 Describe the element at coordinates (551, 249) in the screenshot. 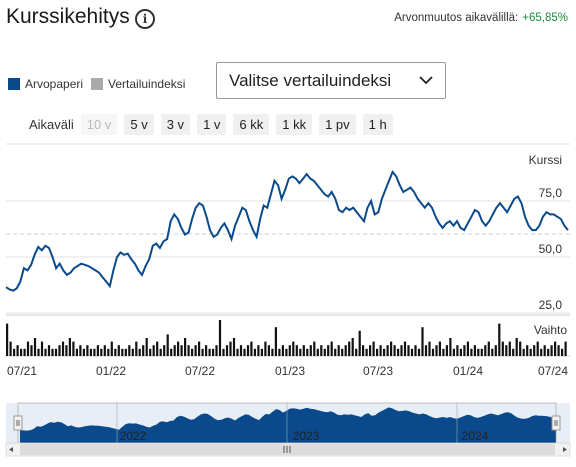

I see `y-tick-label: 50,0` at that location.